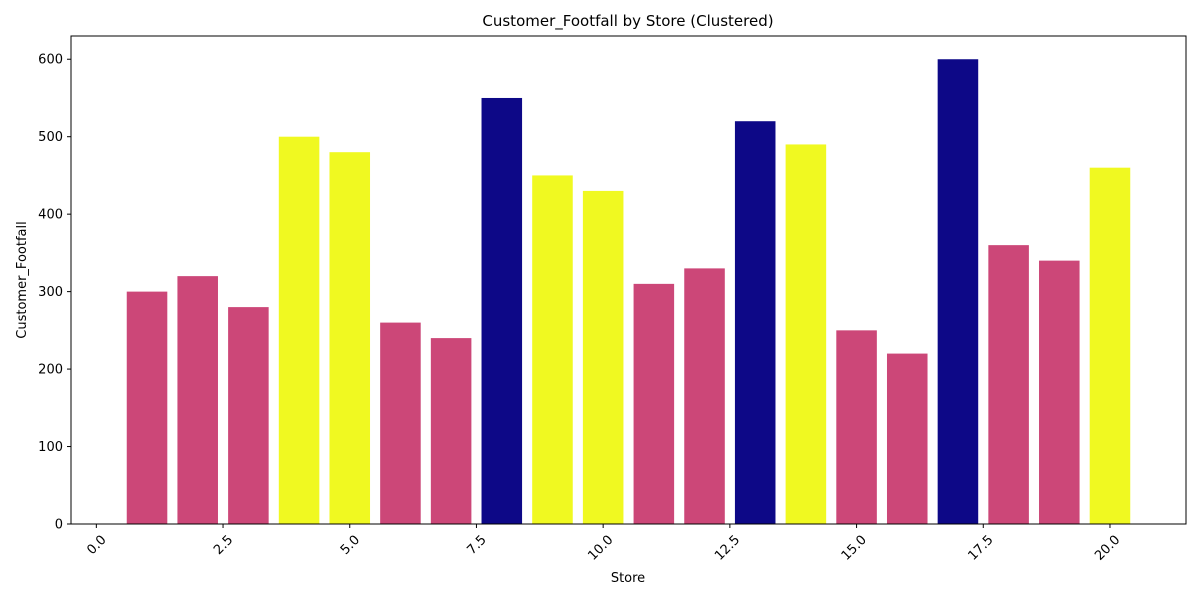 The height and width of the screenshot is (600, 1200). What do you see at coordinates (50, 137) in the screenshot?
I see `y-tick-label: 500` at bounding box center [50, 137].